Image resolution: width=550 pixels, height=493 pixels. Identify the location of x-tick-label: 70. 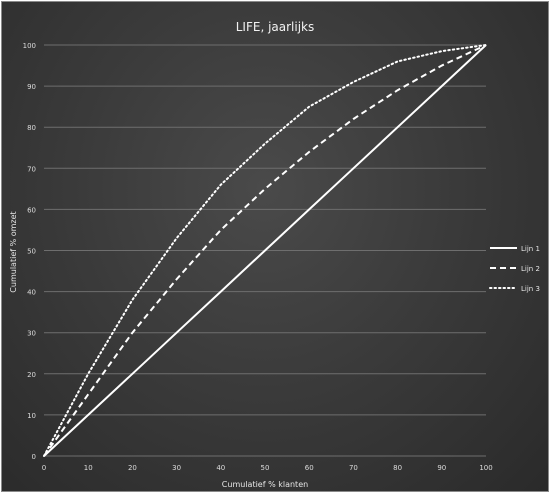
(353, 468).